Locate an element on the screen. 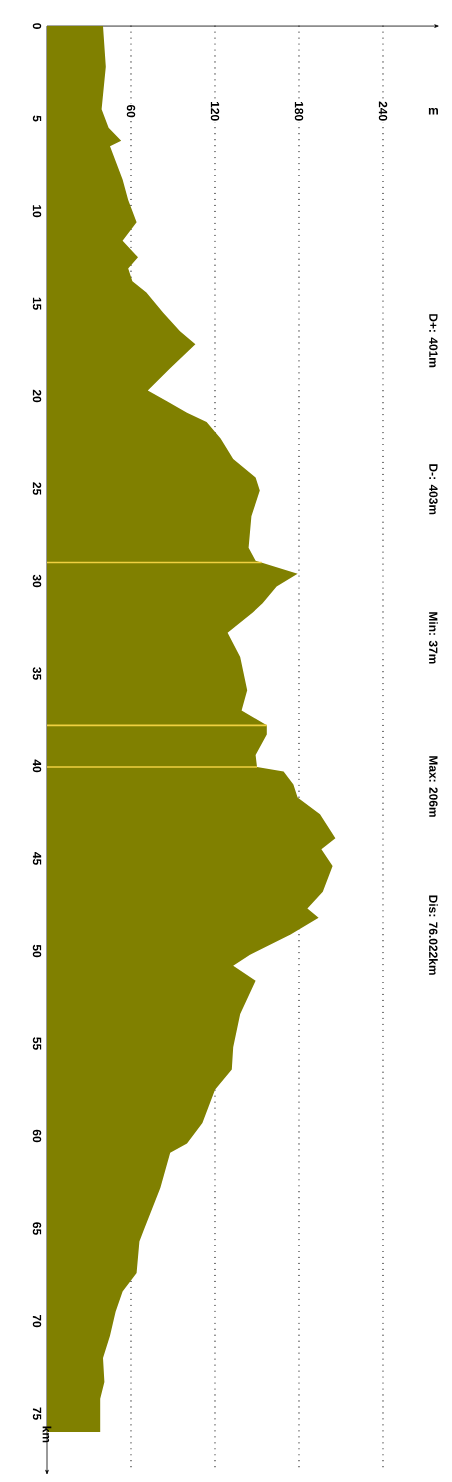 The image size is (452, 1482). y-tick-label: 5 is located at coordinates (37, 118).